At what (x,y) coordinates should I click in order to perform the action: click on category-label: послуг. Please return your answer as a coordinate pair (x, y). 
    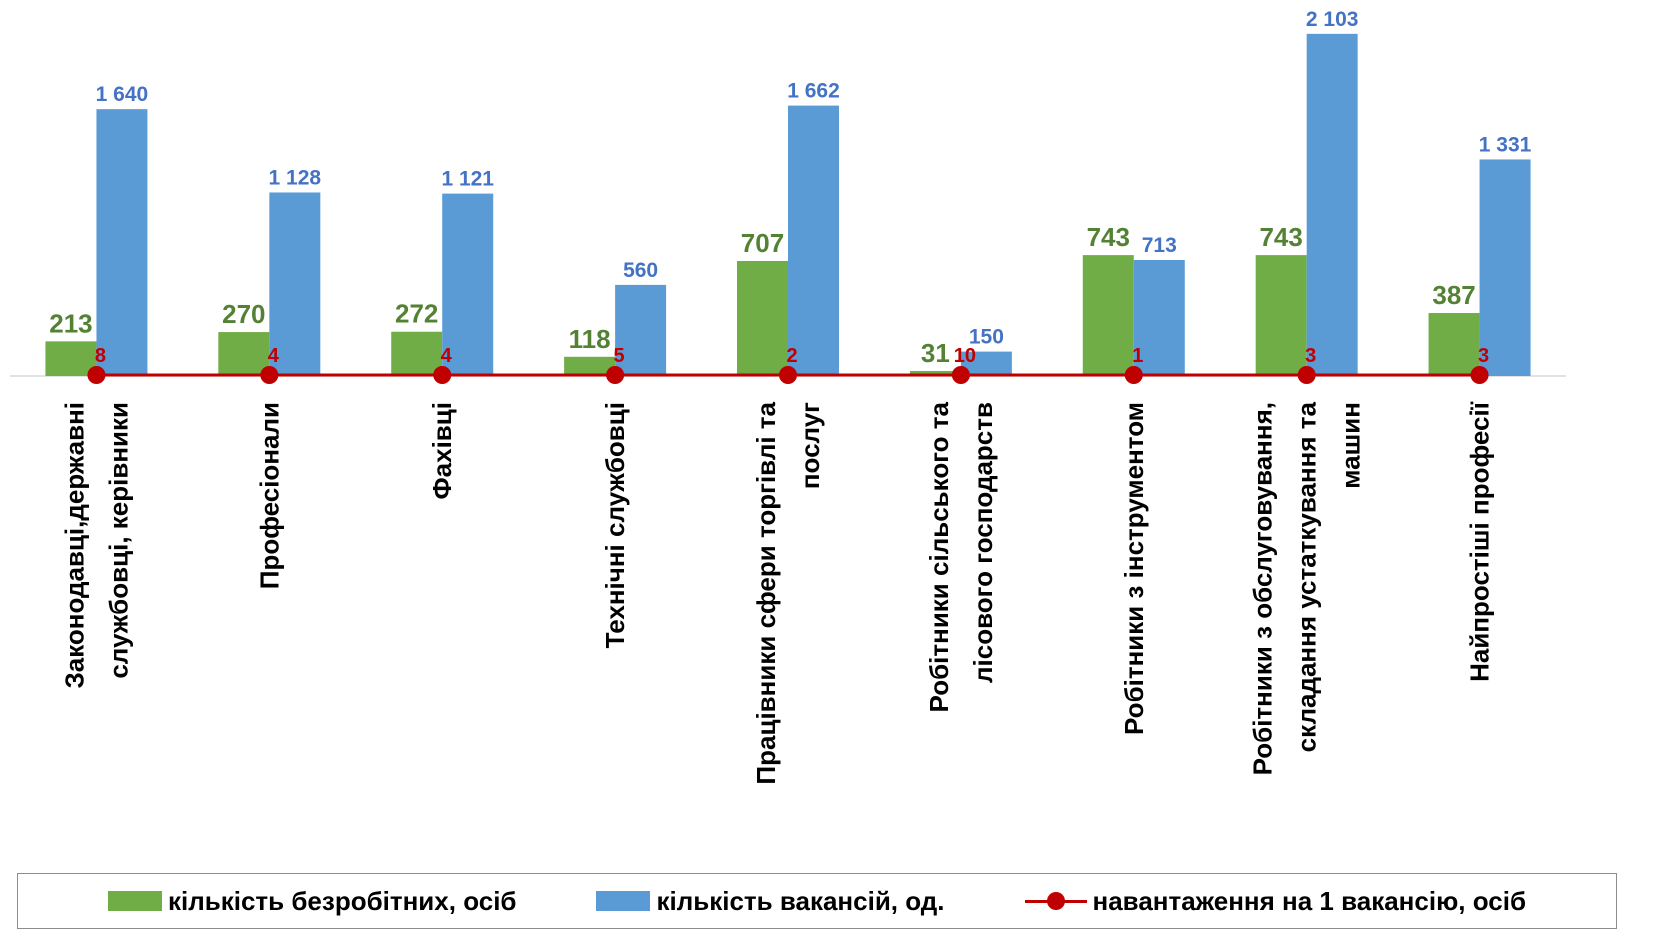
    Looking at the image, I should click on (810, 445).